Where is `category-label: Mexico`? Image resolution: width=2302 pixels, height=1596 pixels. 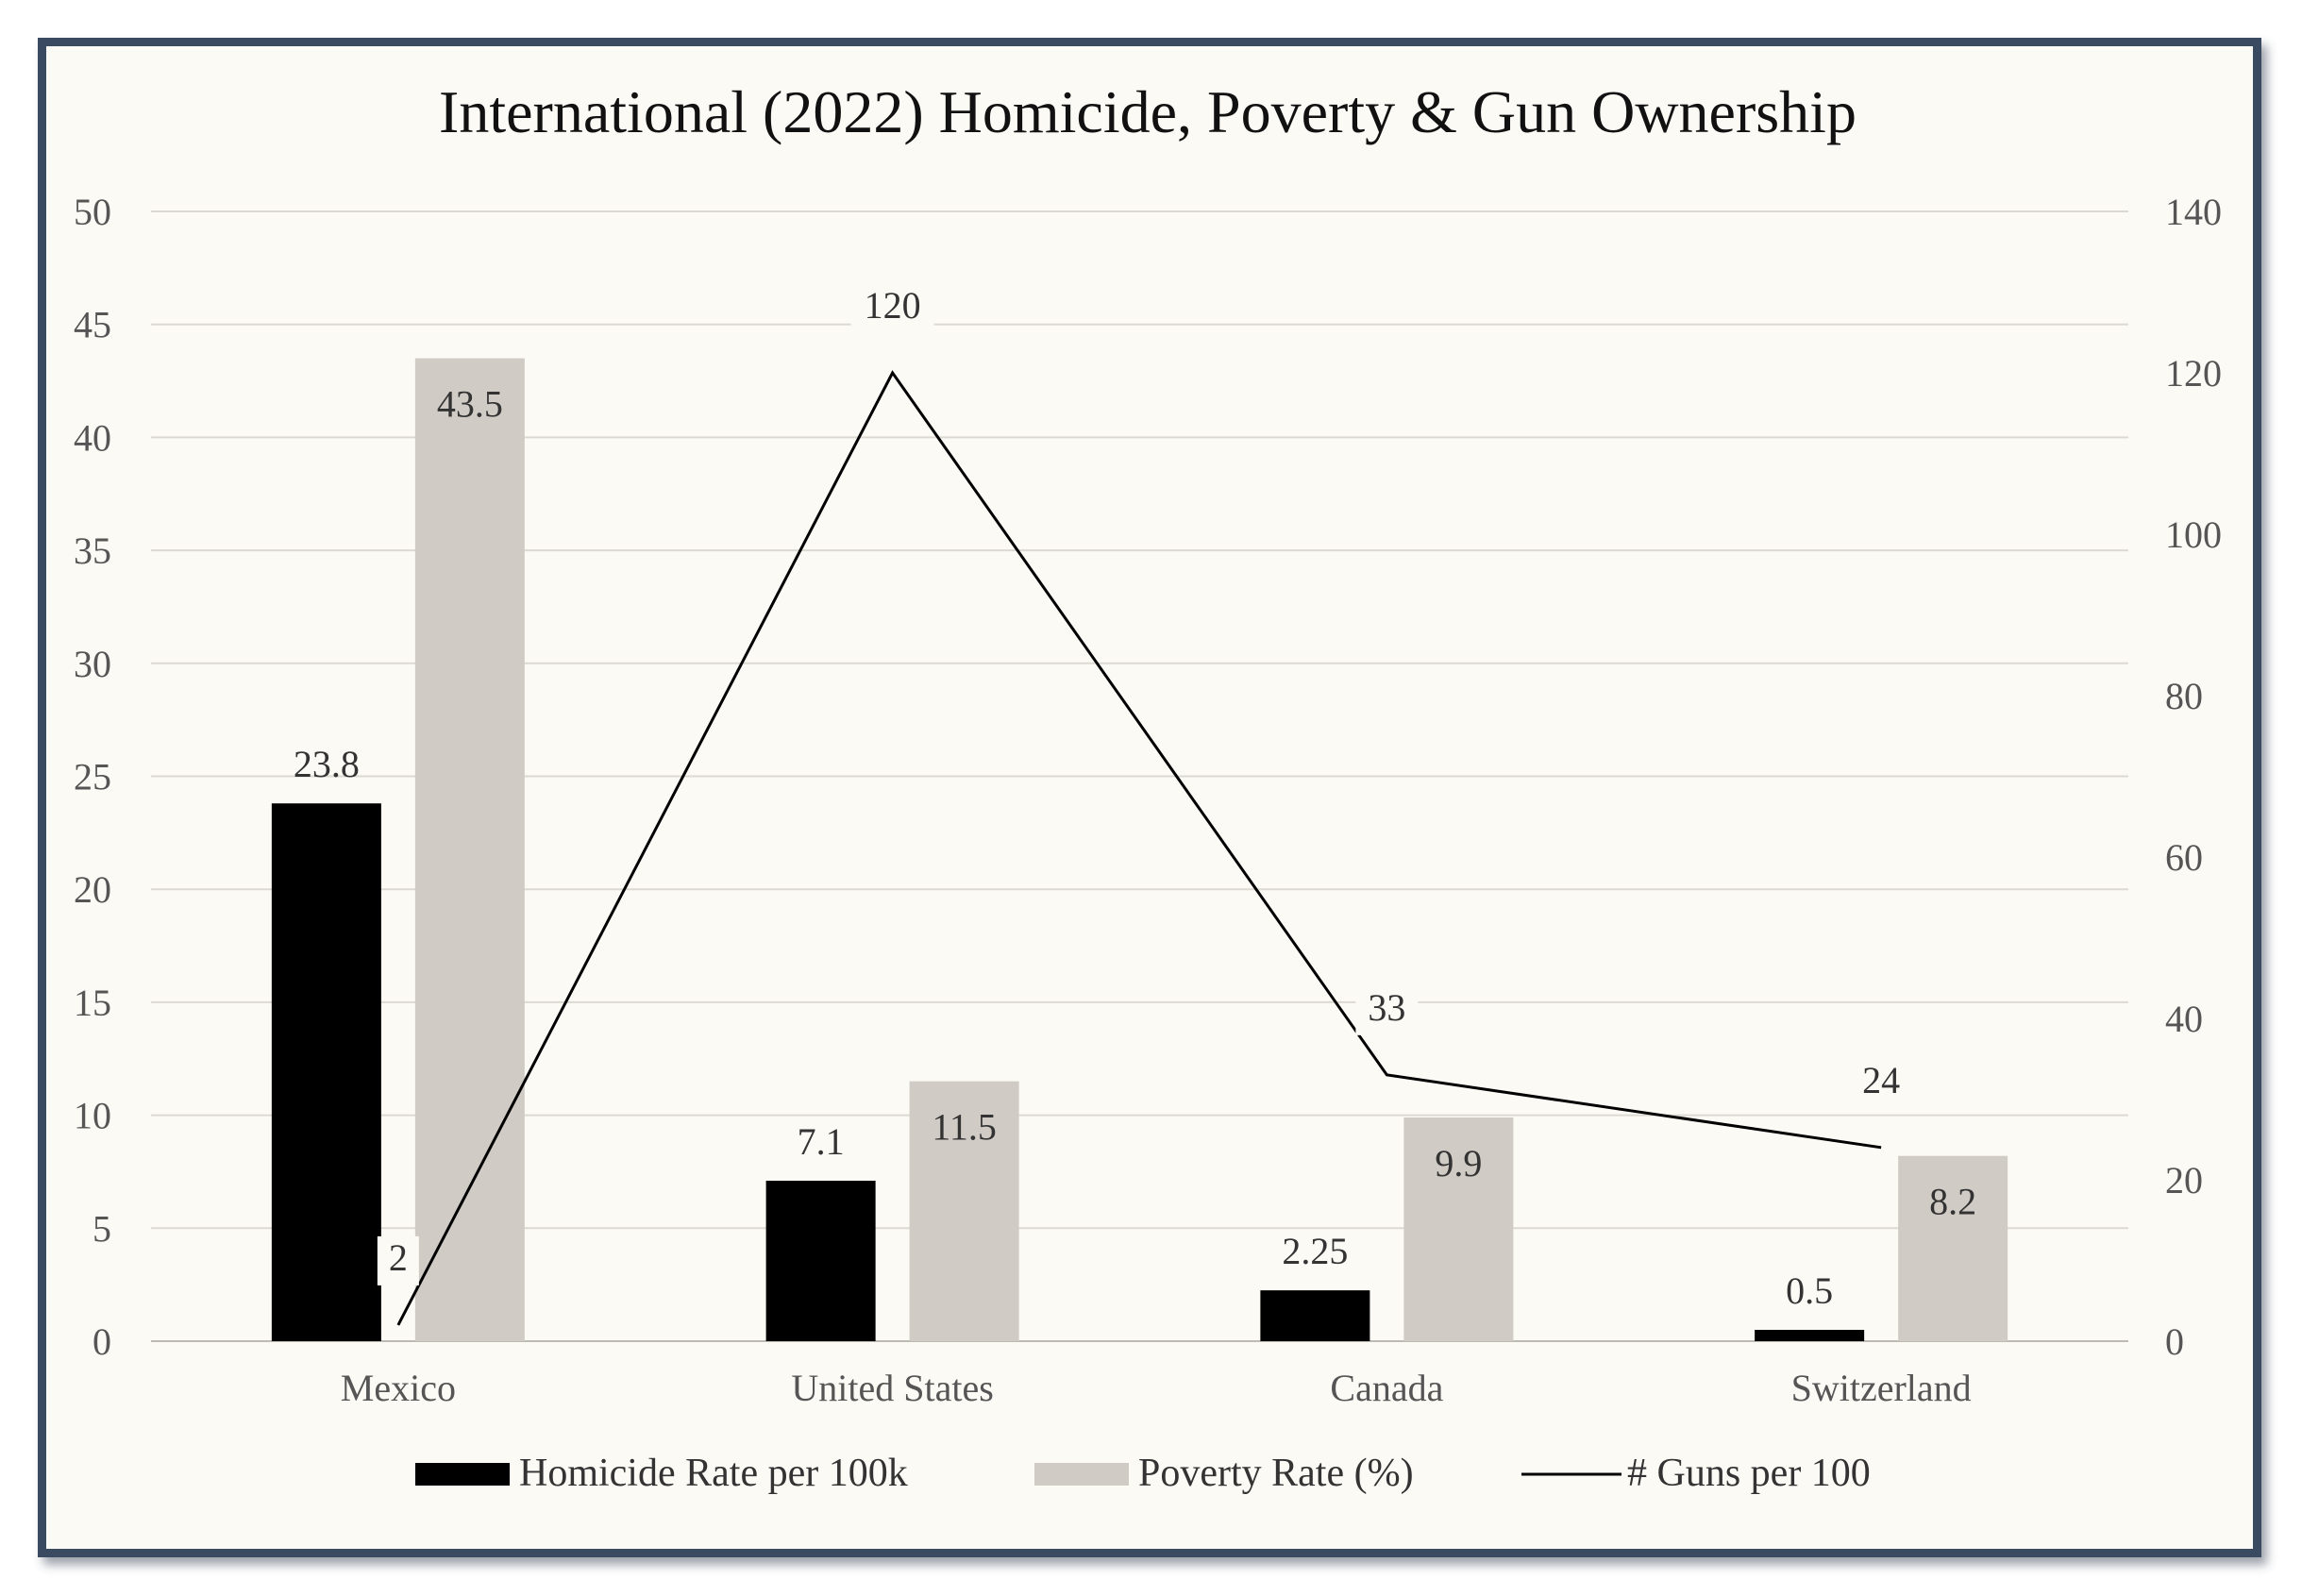
category-label: Mexico is located at coordinates (399, 1388).